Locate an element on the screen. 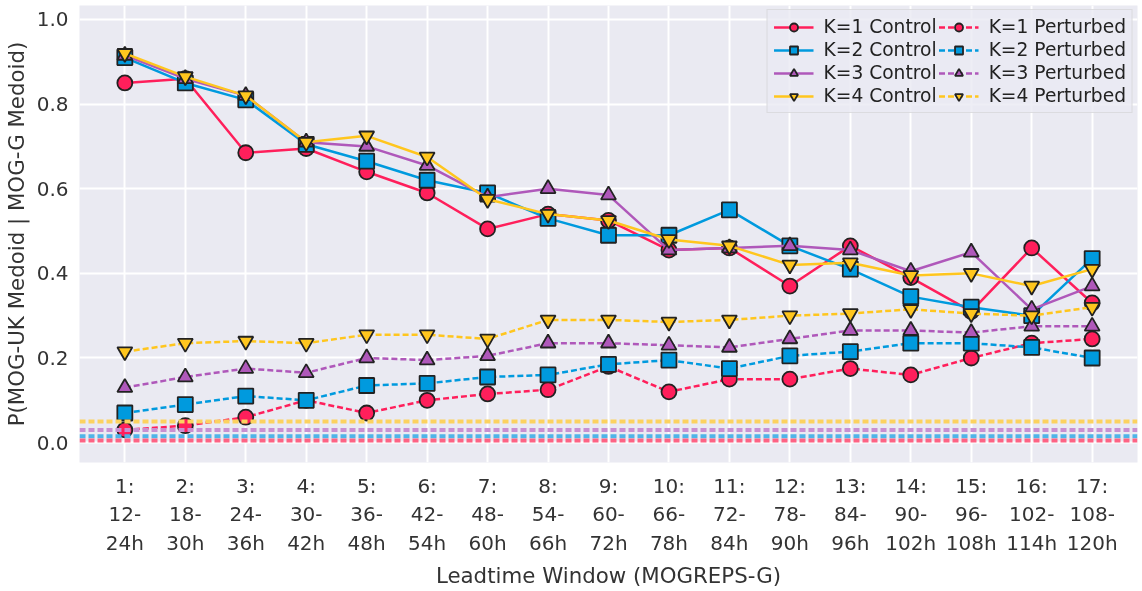 The width and height of the screenshot is (1142, 591). x-tick-label: 13: 84- 96h is located at coordinates (850, 514).